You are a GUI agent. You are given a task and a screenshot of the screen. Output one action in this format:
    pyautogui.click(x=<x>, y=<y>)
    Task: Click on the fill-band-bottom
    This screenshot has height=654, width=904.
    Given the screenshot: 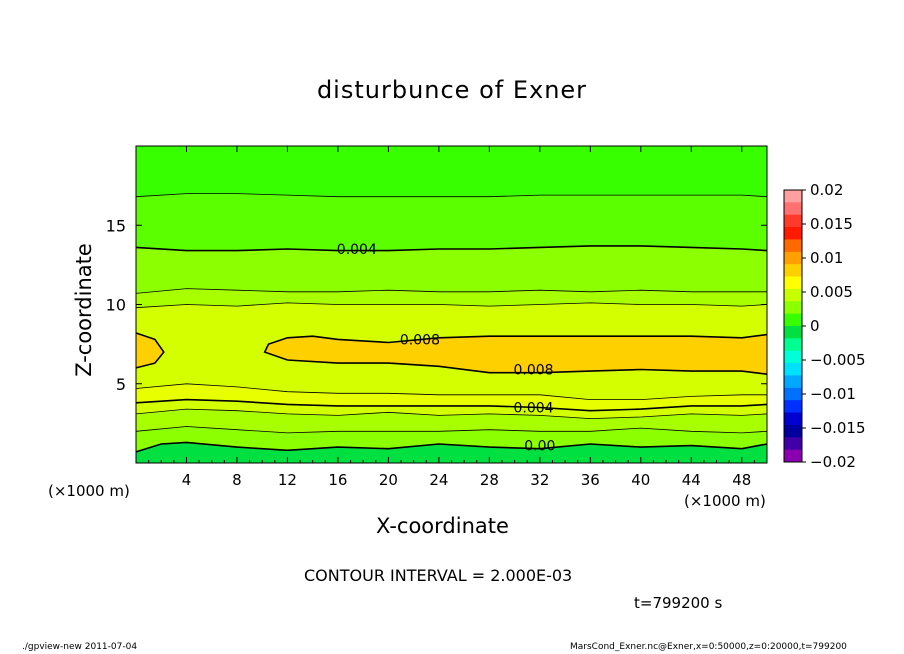 What is the action you would take?
    pyautogui.click(x=451, y=452)
    